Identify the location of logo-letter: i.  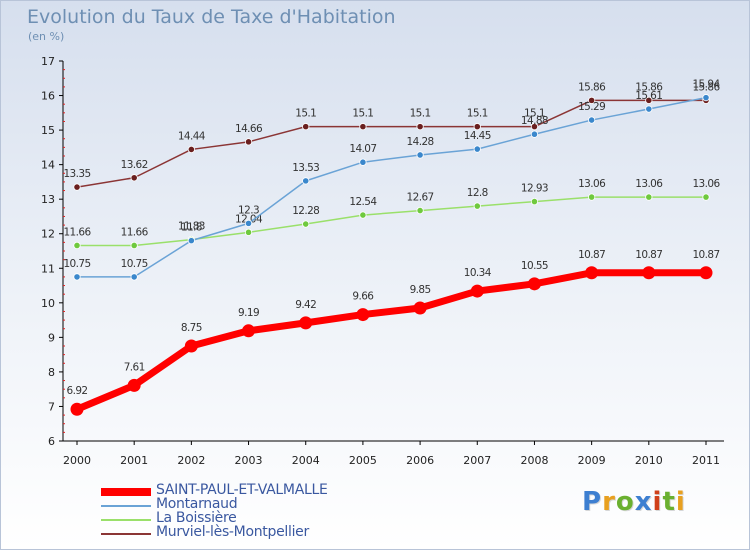
(680, 502).